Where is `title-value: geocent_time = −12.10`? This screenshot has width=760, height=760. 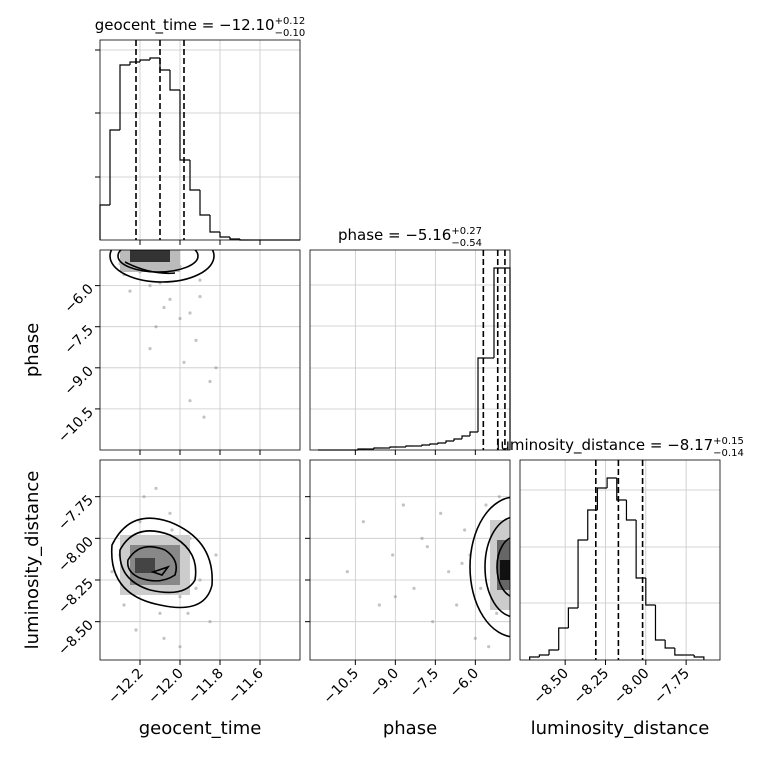
title-value: geocent_time = −12.10 is located at coordinates (185, 25).